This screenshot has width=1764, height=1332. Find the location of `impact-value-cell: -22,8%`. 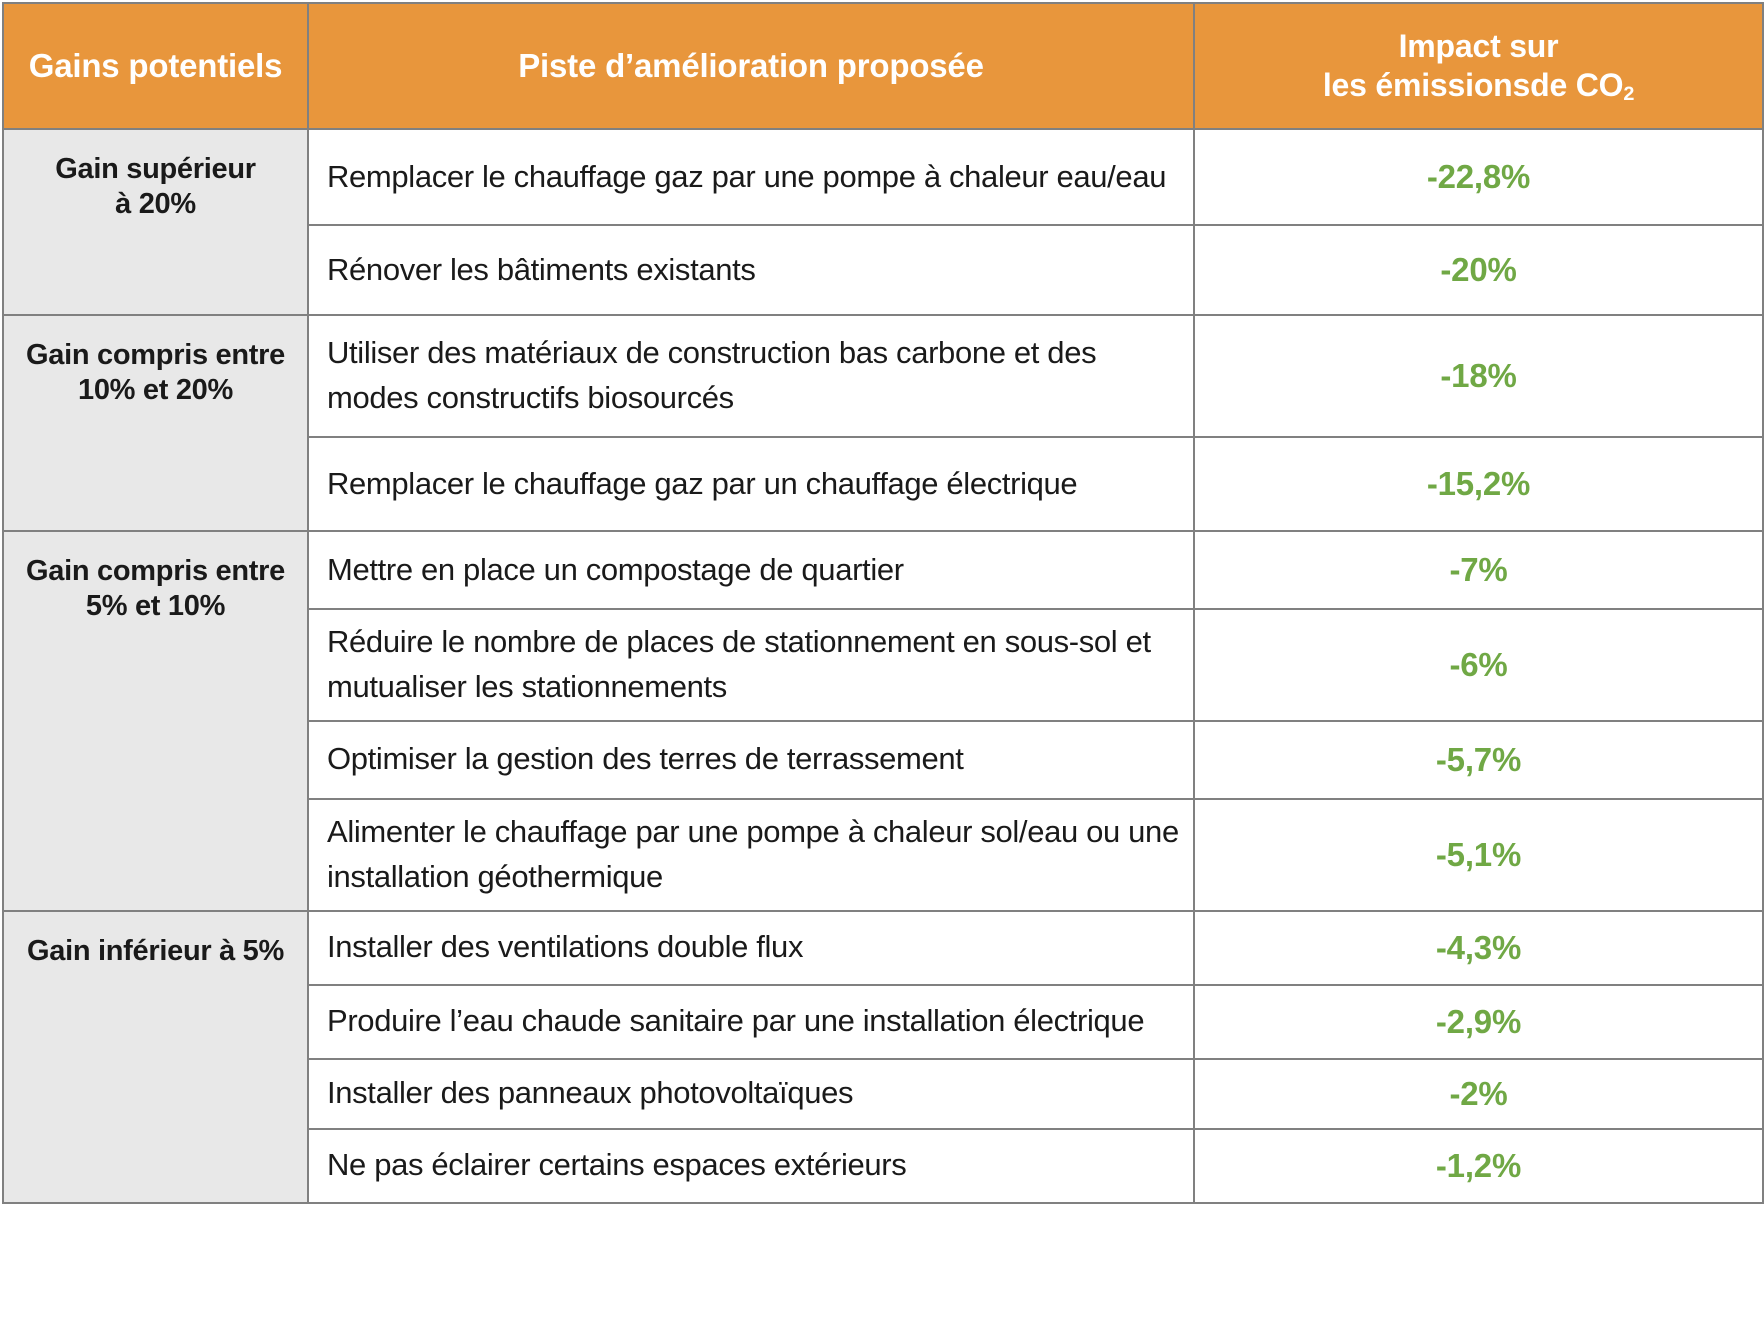

impact-value-cell: -22,8% is located at coordinates (1478, 177).